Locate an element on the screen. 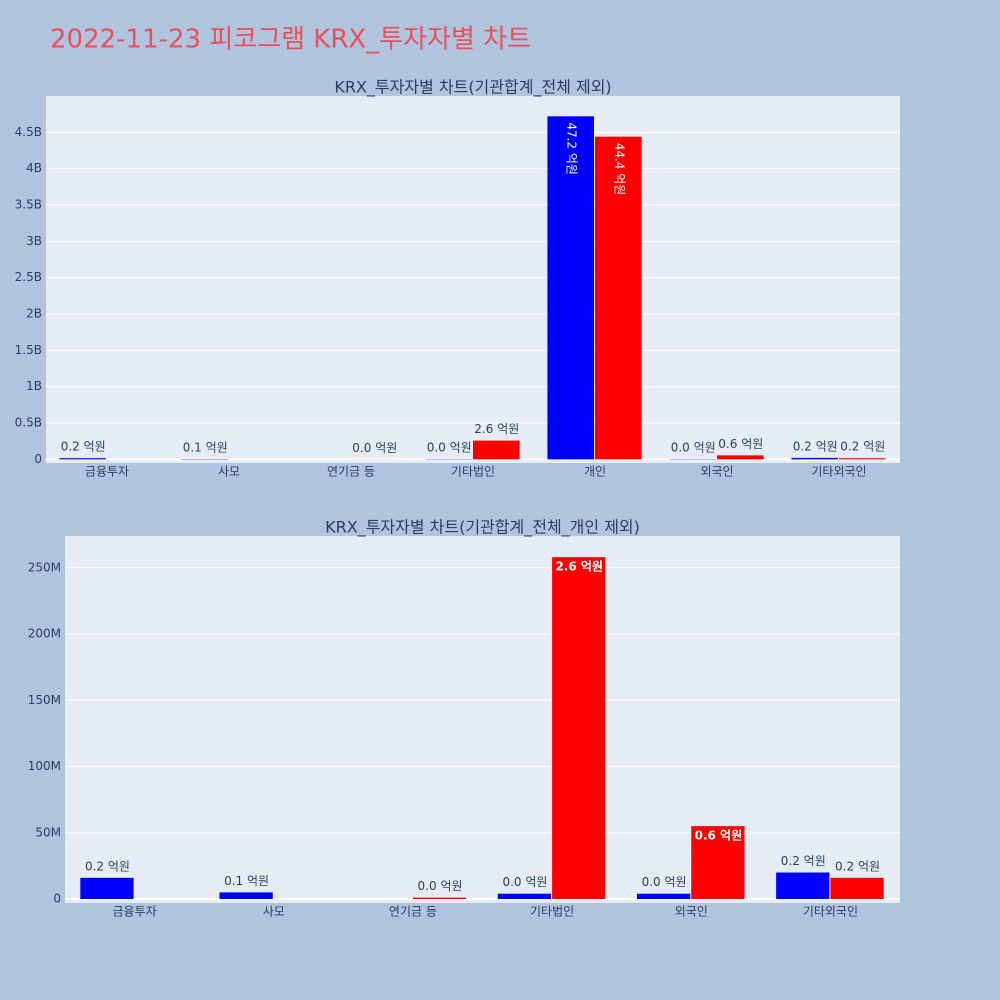 This screenshot has width=1000, height=1000. y-tick-label: 50M is located at coordinates (48, 832).